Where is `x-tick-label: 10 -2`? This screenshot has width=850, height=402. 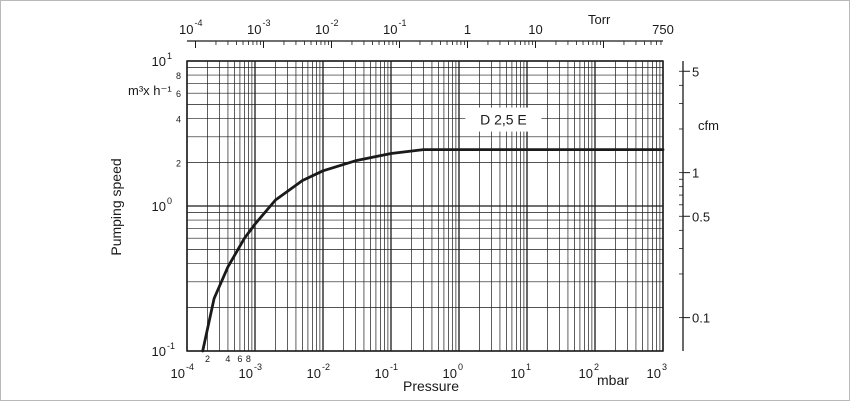 x-tick-label: 10 -2 is located at coordinates (318, 371).